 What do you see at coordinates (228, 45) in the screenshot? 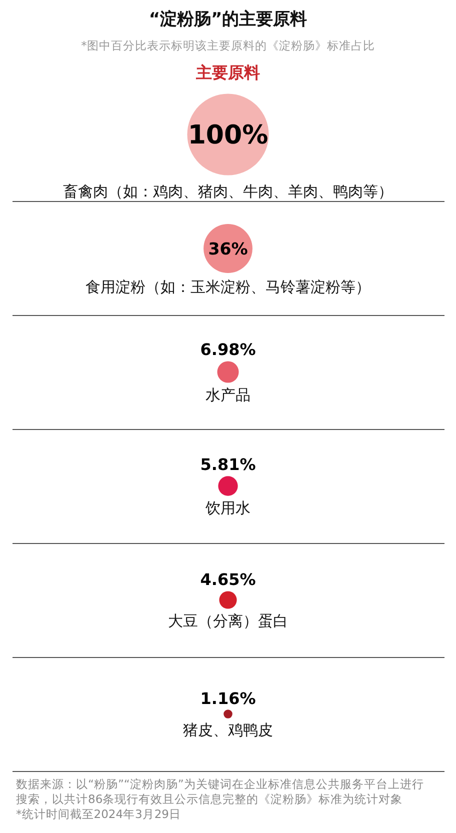
I see `text: *图中百分比表示标明该主要原料的《淀粉肠》标准占比` at bounding box center [228, 45].